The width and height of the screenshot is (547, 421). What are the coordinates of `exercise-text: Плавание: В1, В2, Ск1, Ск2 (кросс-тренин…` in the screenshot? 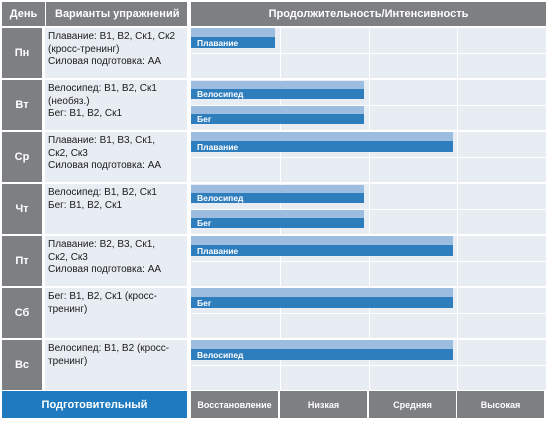 It's located at (112, 49).